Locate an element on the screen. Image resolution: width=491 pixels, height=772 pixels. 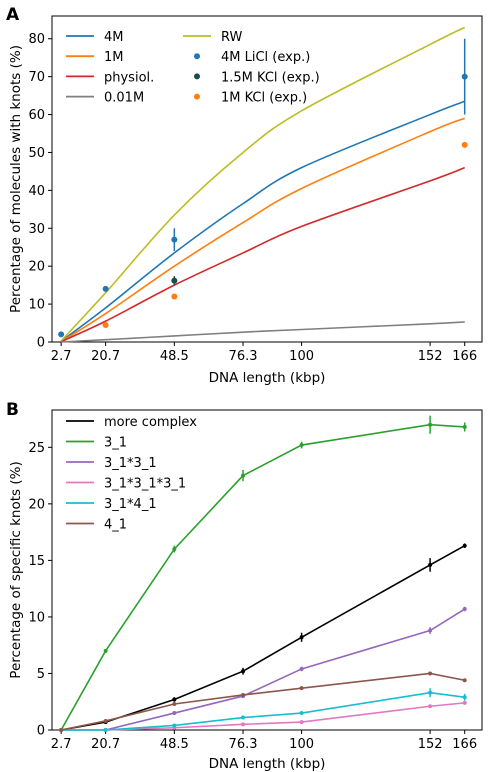
y-tick-label: 50 is located at coordinates (36, 153).